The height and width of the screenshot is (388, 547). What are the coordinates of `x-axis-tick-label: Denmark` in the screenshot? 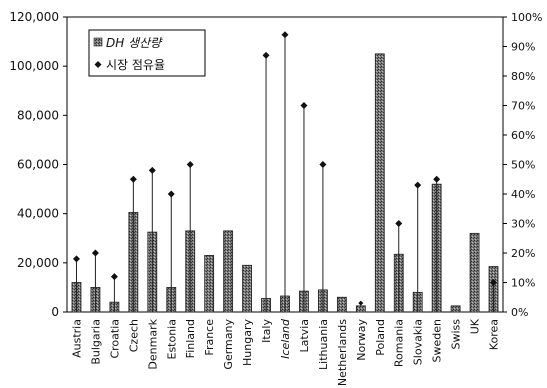 It's located at (152, 343).